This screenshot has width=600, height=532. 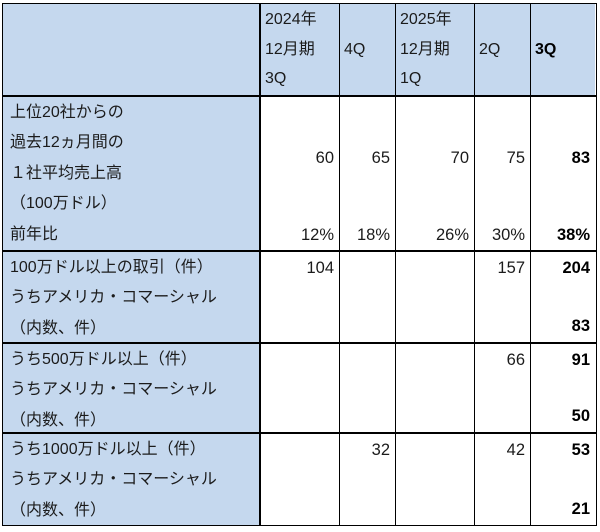 I want to click on header-2025-12-1q: 2025年 12月期 1Q, so click(x=434, y=49).